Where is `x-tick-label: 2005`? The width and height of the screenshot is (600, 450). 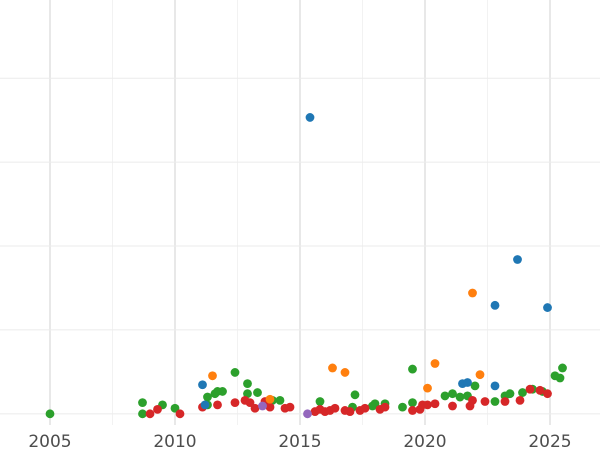
x-tick-label: 2005 is located at coordinates (49, 441).